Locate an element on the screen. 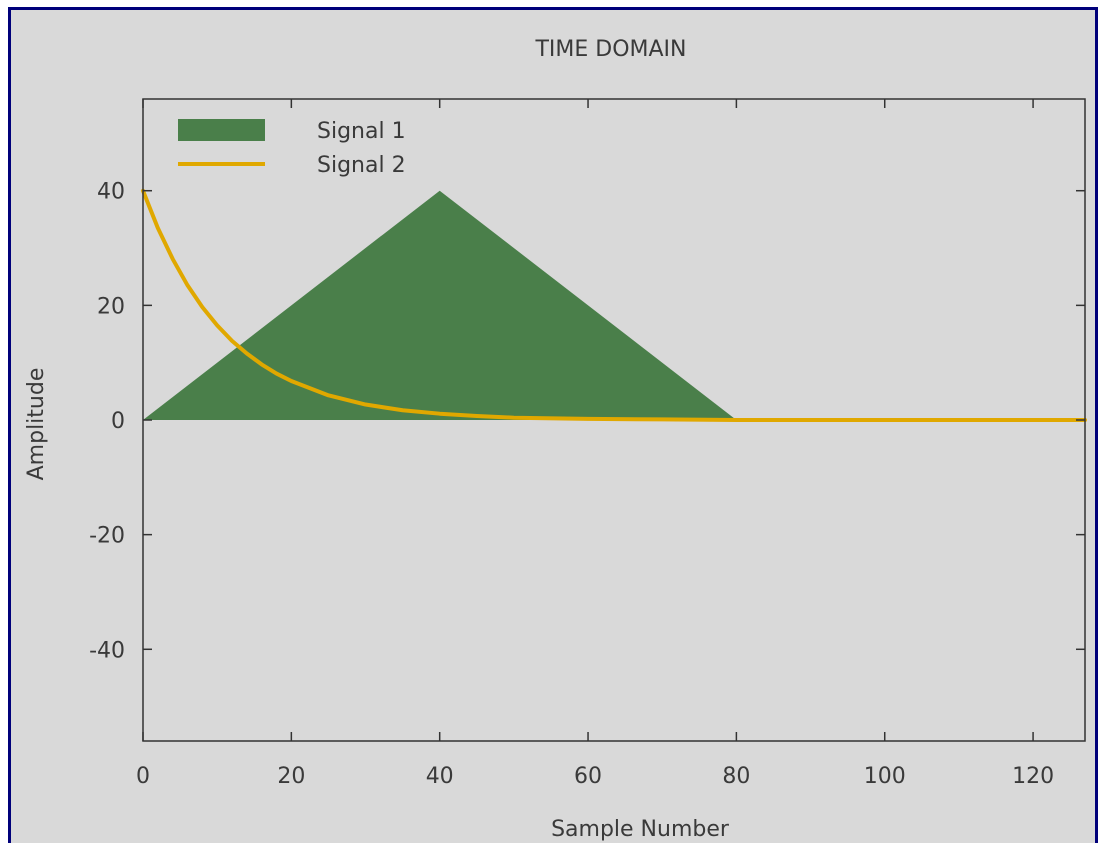  x-tick-label: 60 is located at coordinates (588, 776).